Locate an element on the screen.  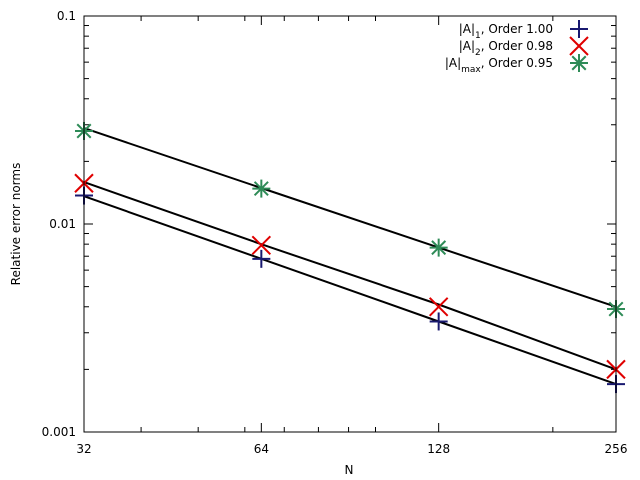
legend-entry: |A|max, Order 0.95 is located at coordinates (516, 64).